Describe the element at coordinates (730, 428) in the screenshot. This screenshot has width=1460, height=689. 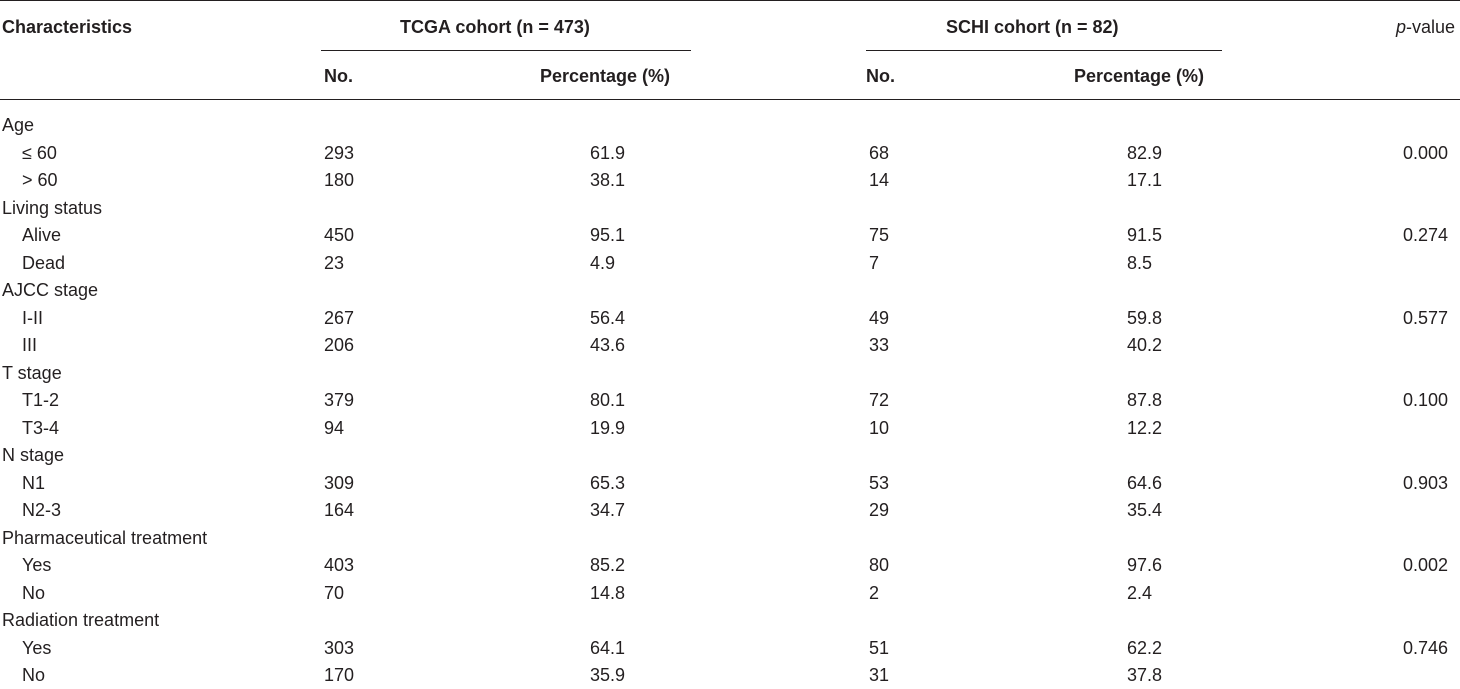
I see `table-row: T3-4 94 19.9 10 12.2` at that location.